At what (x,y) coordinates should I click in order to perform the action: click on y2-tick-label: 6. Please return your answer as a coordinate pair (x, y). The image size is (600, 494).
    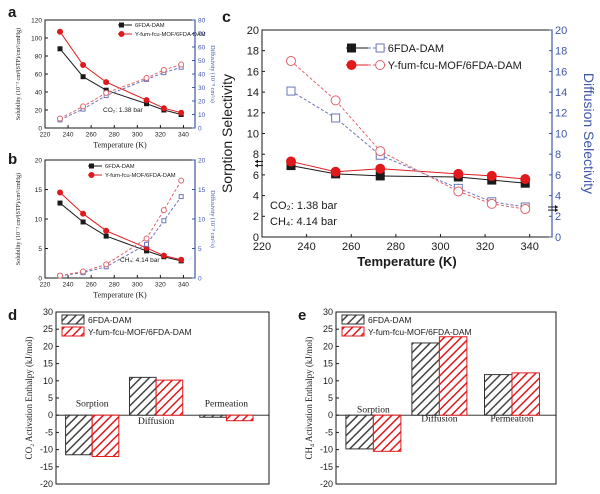
    Looking at the image, I should click on (558, 176).